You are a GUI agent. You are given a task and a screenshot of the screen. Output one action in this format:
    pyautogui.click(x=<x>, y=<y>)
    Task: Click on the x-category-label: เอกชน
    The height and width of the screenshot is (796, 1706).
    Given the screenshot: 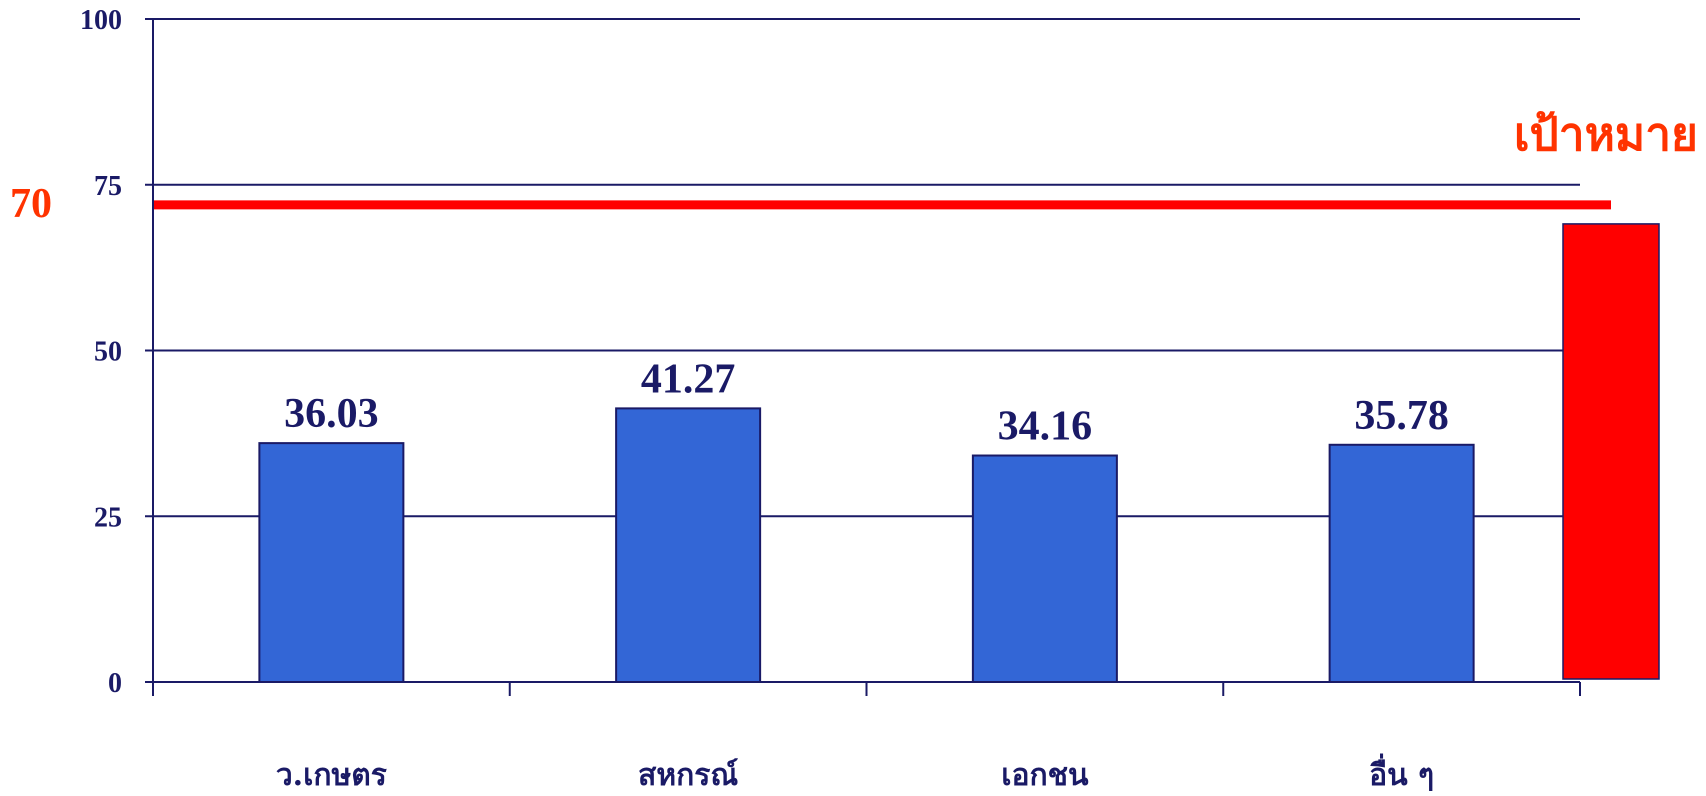 What is the action you would take?
    pyautogui.click(x=1045, y=775)
    